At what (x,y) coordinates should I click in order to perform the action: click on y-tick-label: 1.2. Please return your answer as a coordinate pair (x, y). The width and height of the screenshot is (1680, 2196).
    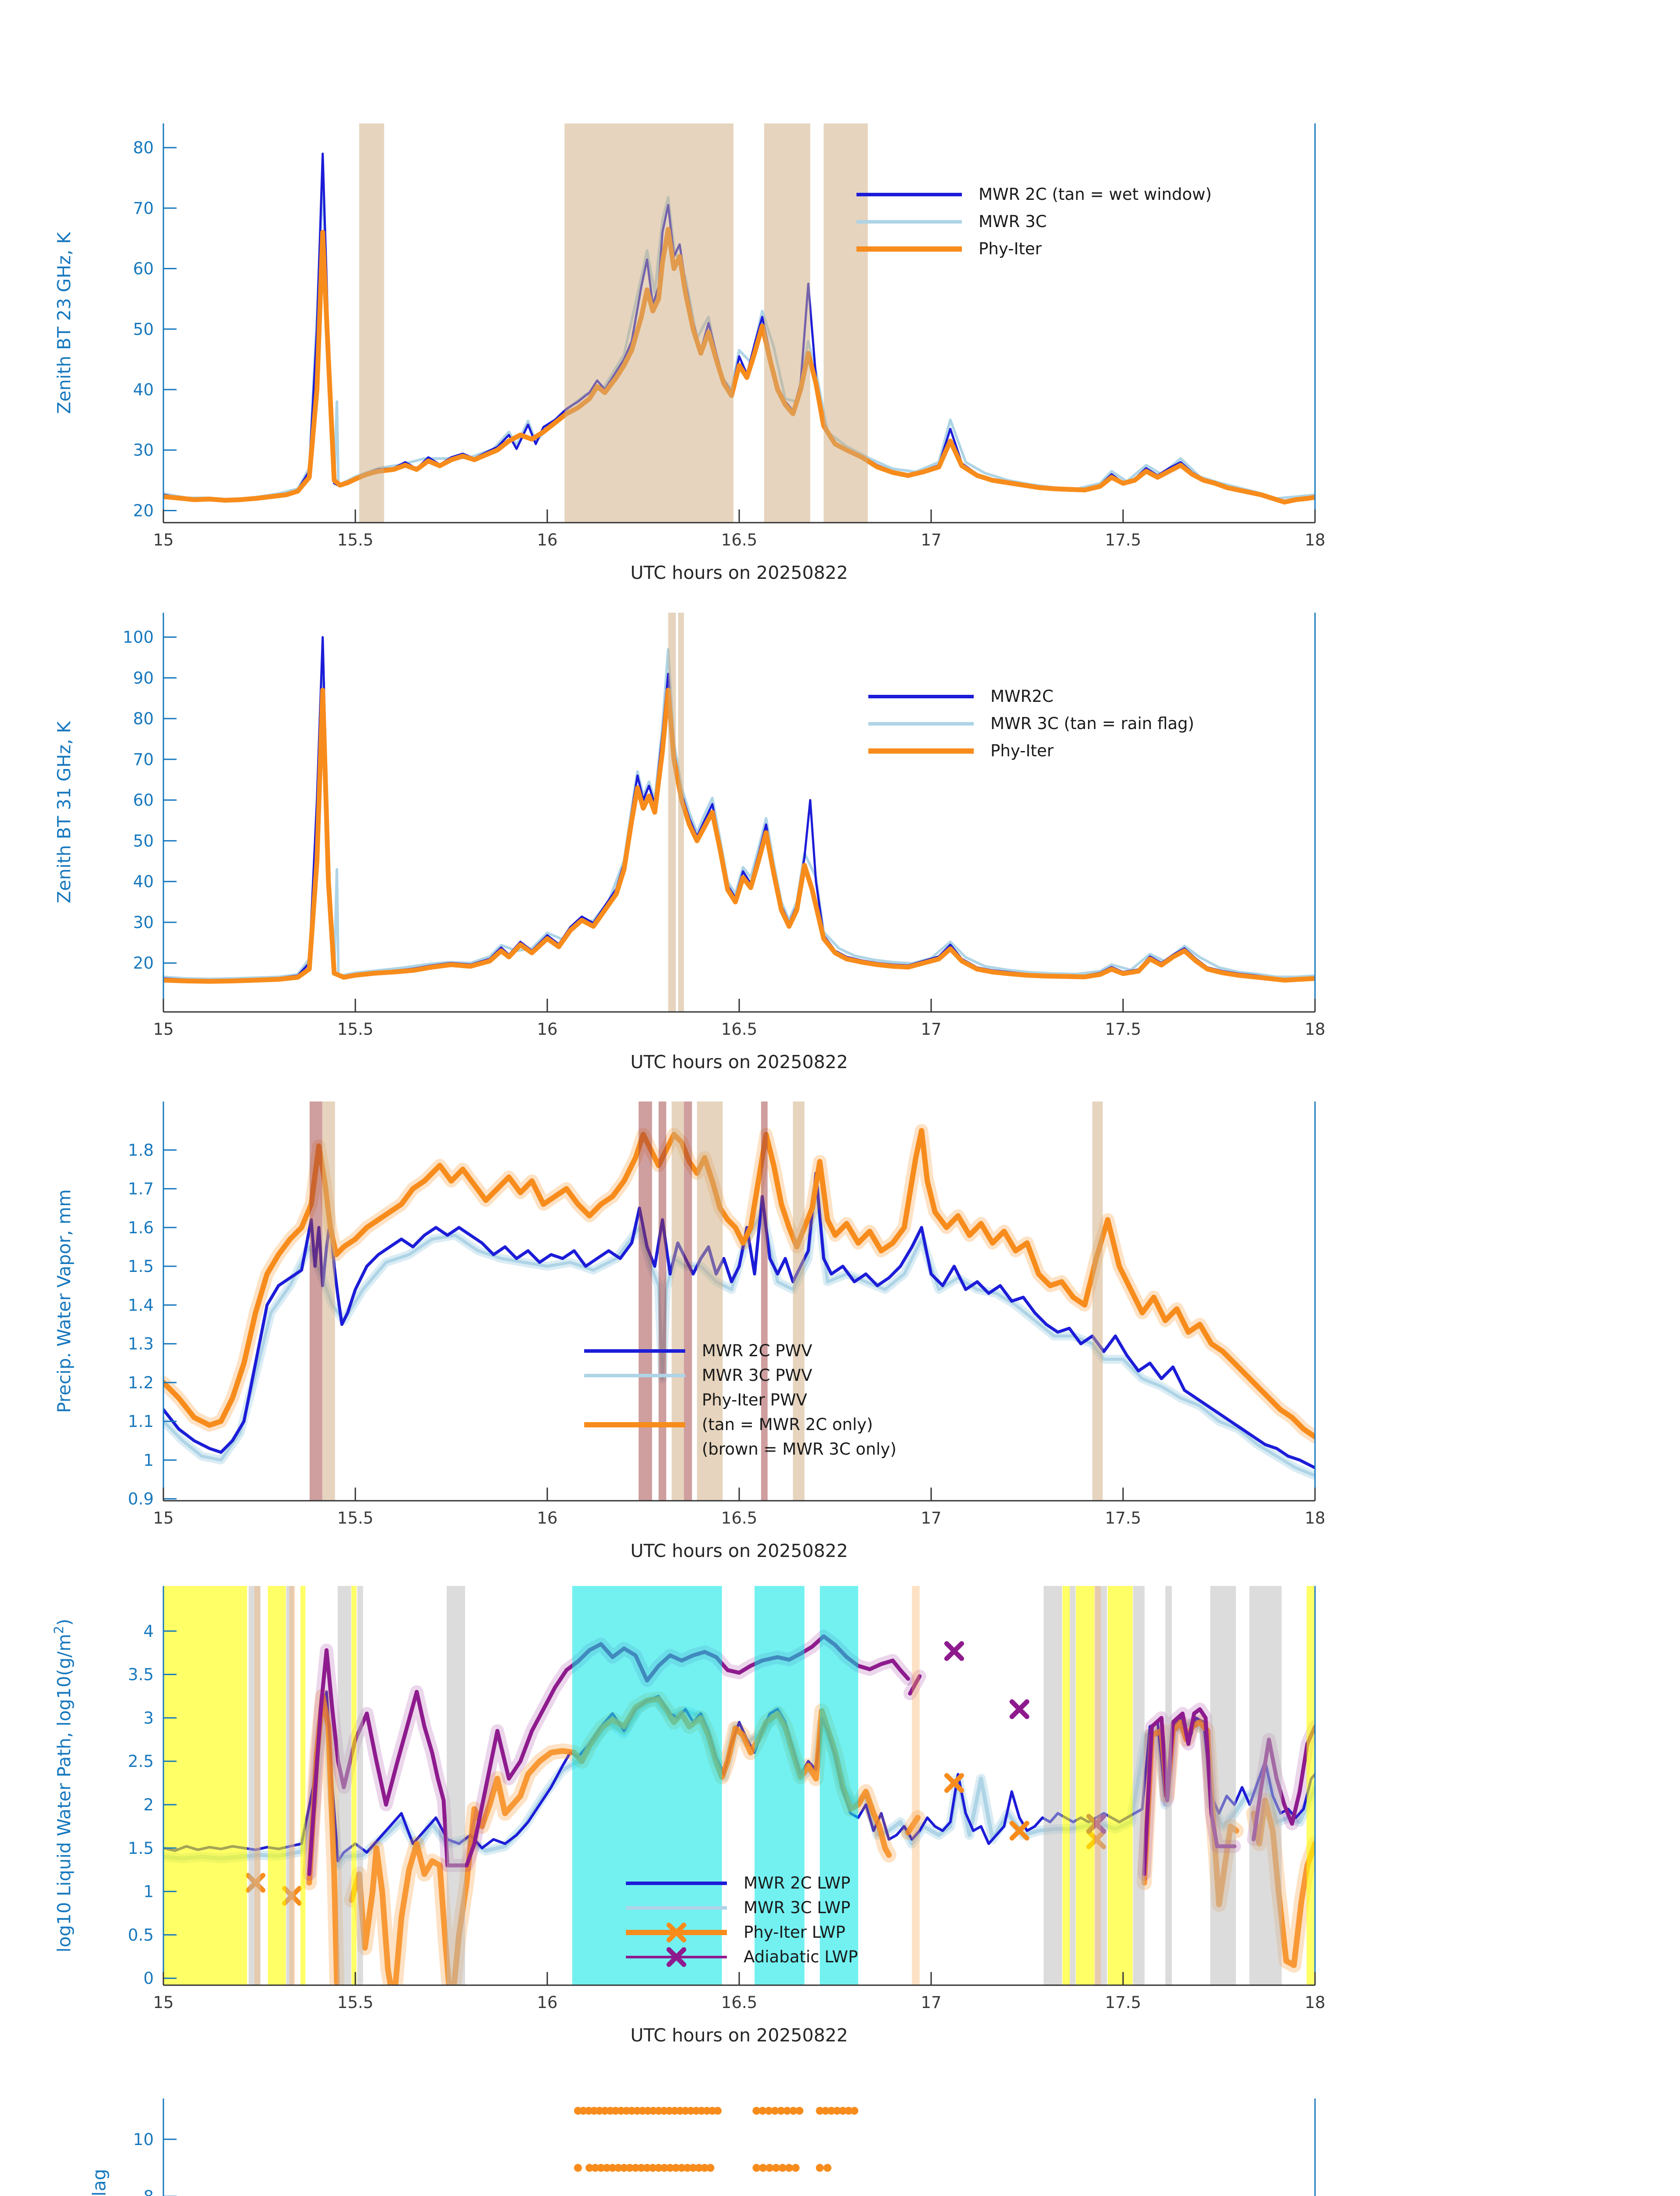
    Looking at the image, I should click on (141, 1382).